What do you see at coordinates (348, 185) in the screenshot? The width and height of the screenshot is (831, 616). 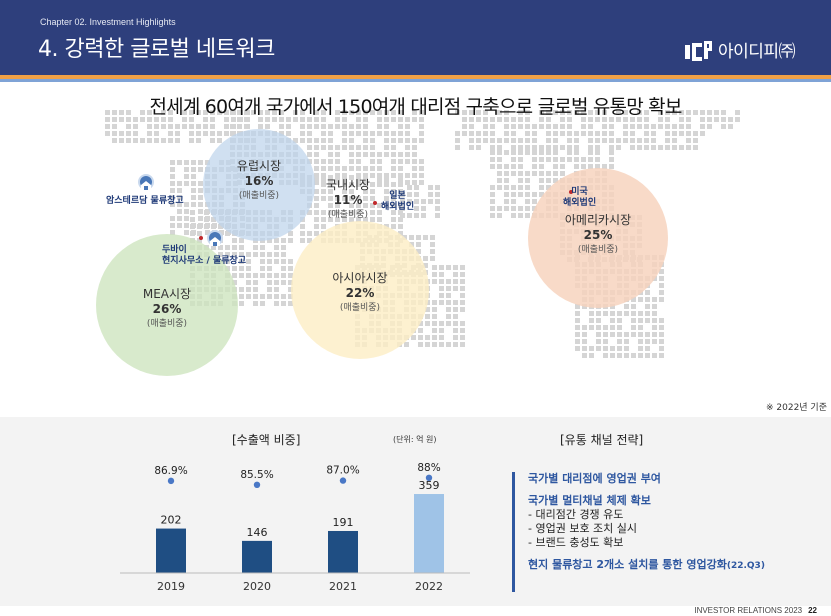 I see `domestic-market-name: 국내시장` at bounding box center [348, 185].